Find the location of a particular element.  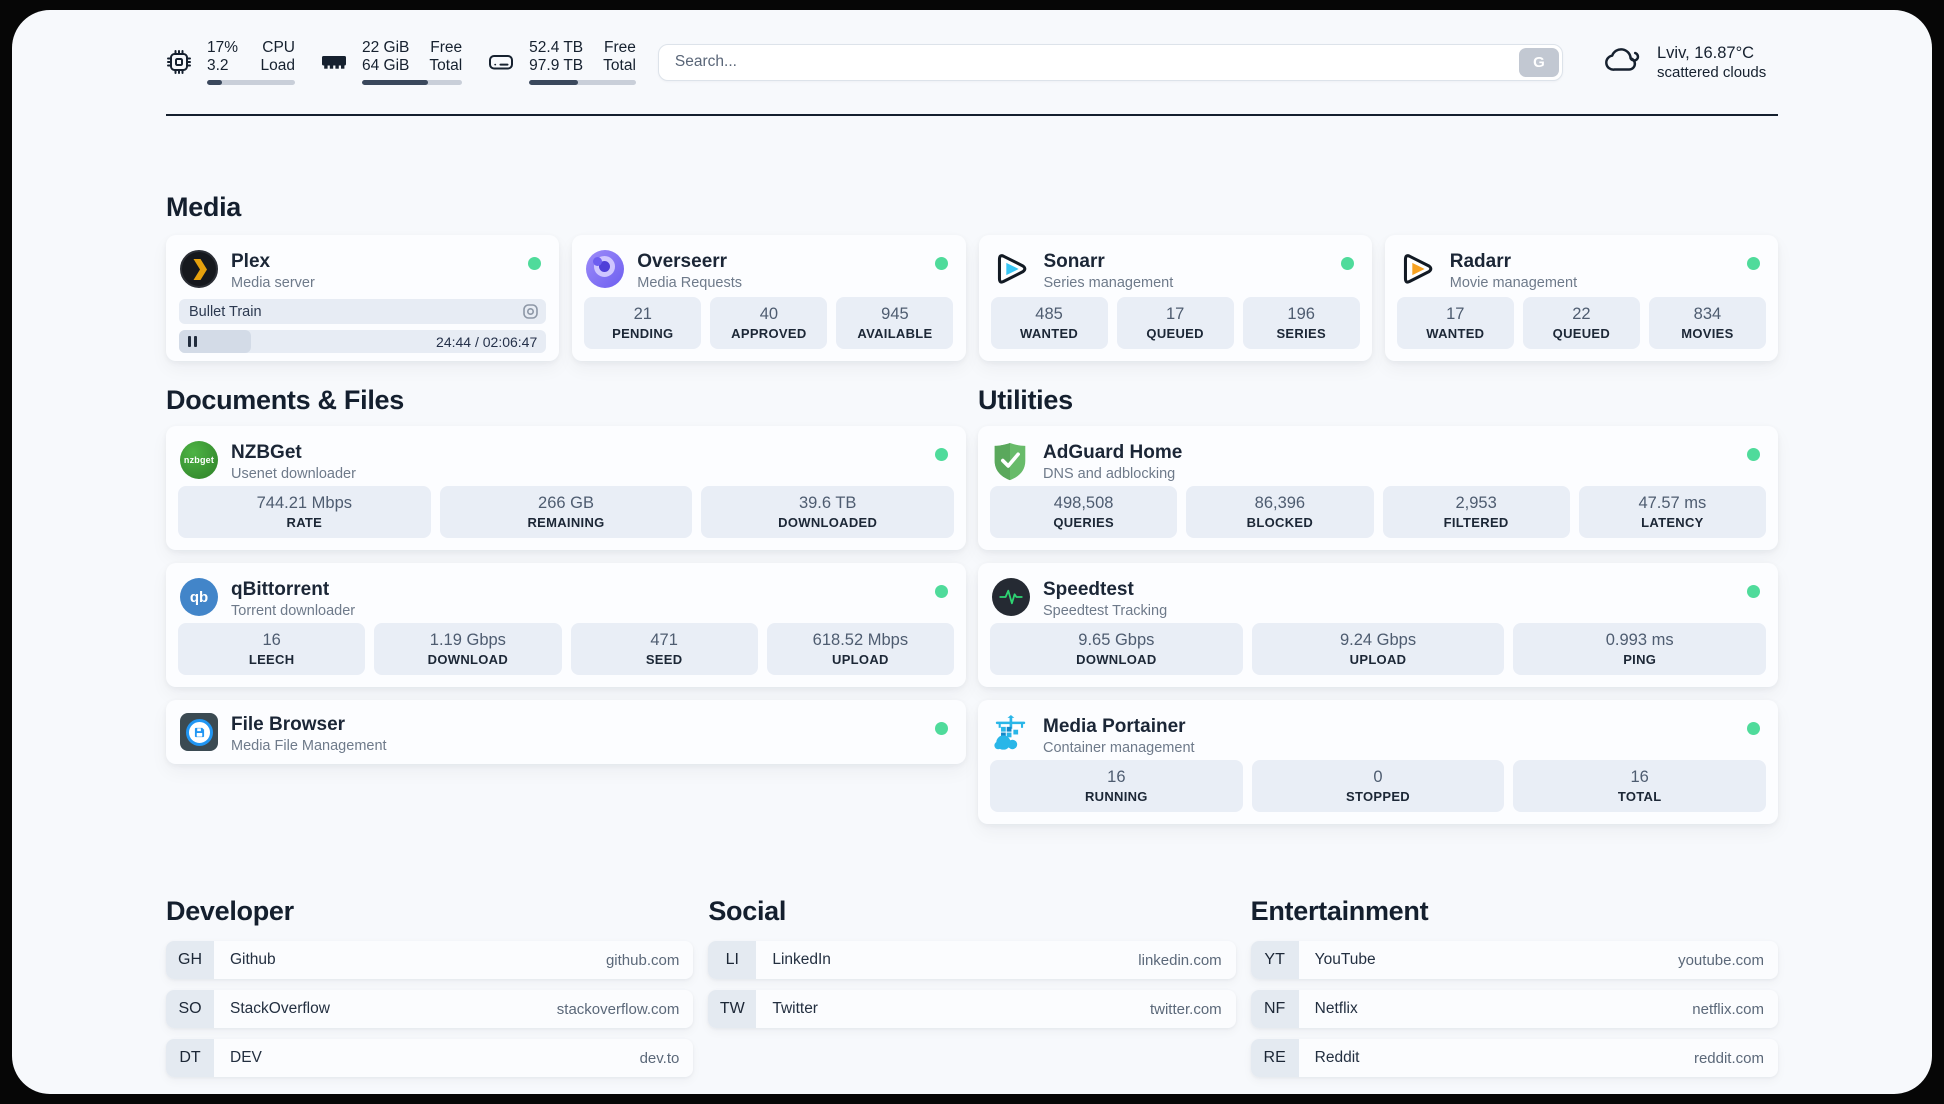

youtube-abbr-badge: YT is located at coordinates (1274, 960).